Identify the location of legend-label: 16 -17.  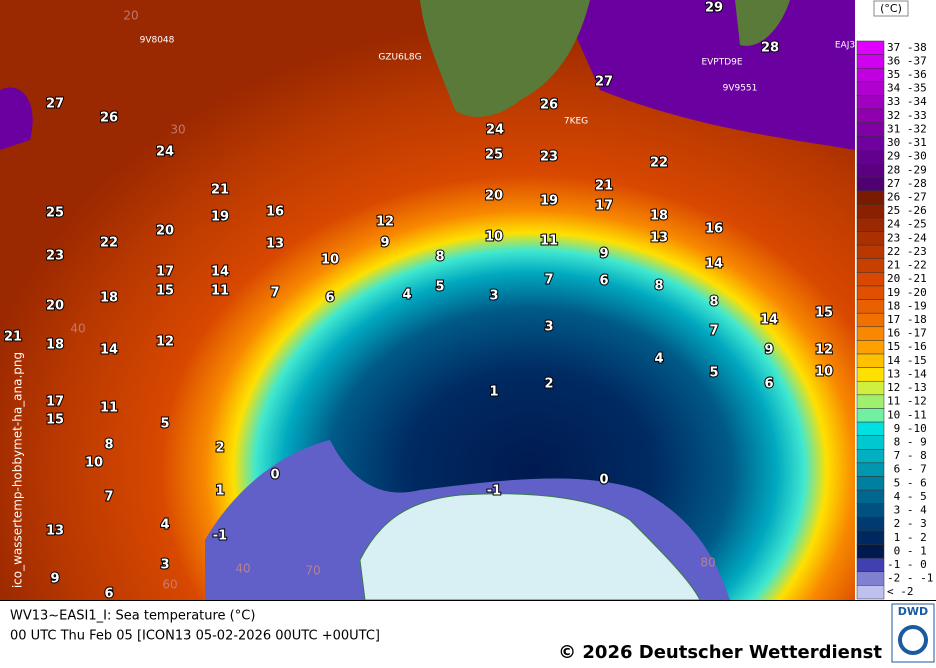
(907, 333).